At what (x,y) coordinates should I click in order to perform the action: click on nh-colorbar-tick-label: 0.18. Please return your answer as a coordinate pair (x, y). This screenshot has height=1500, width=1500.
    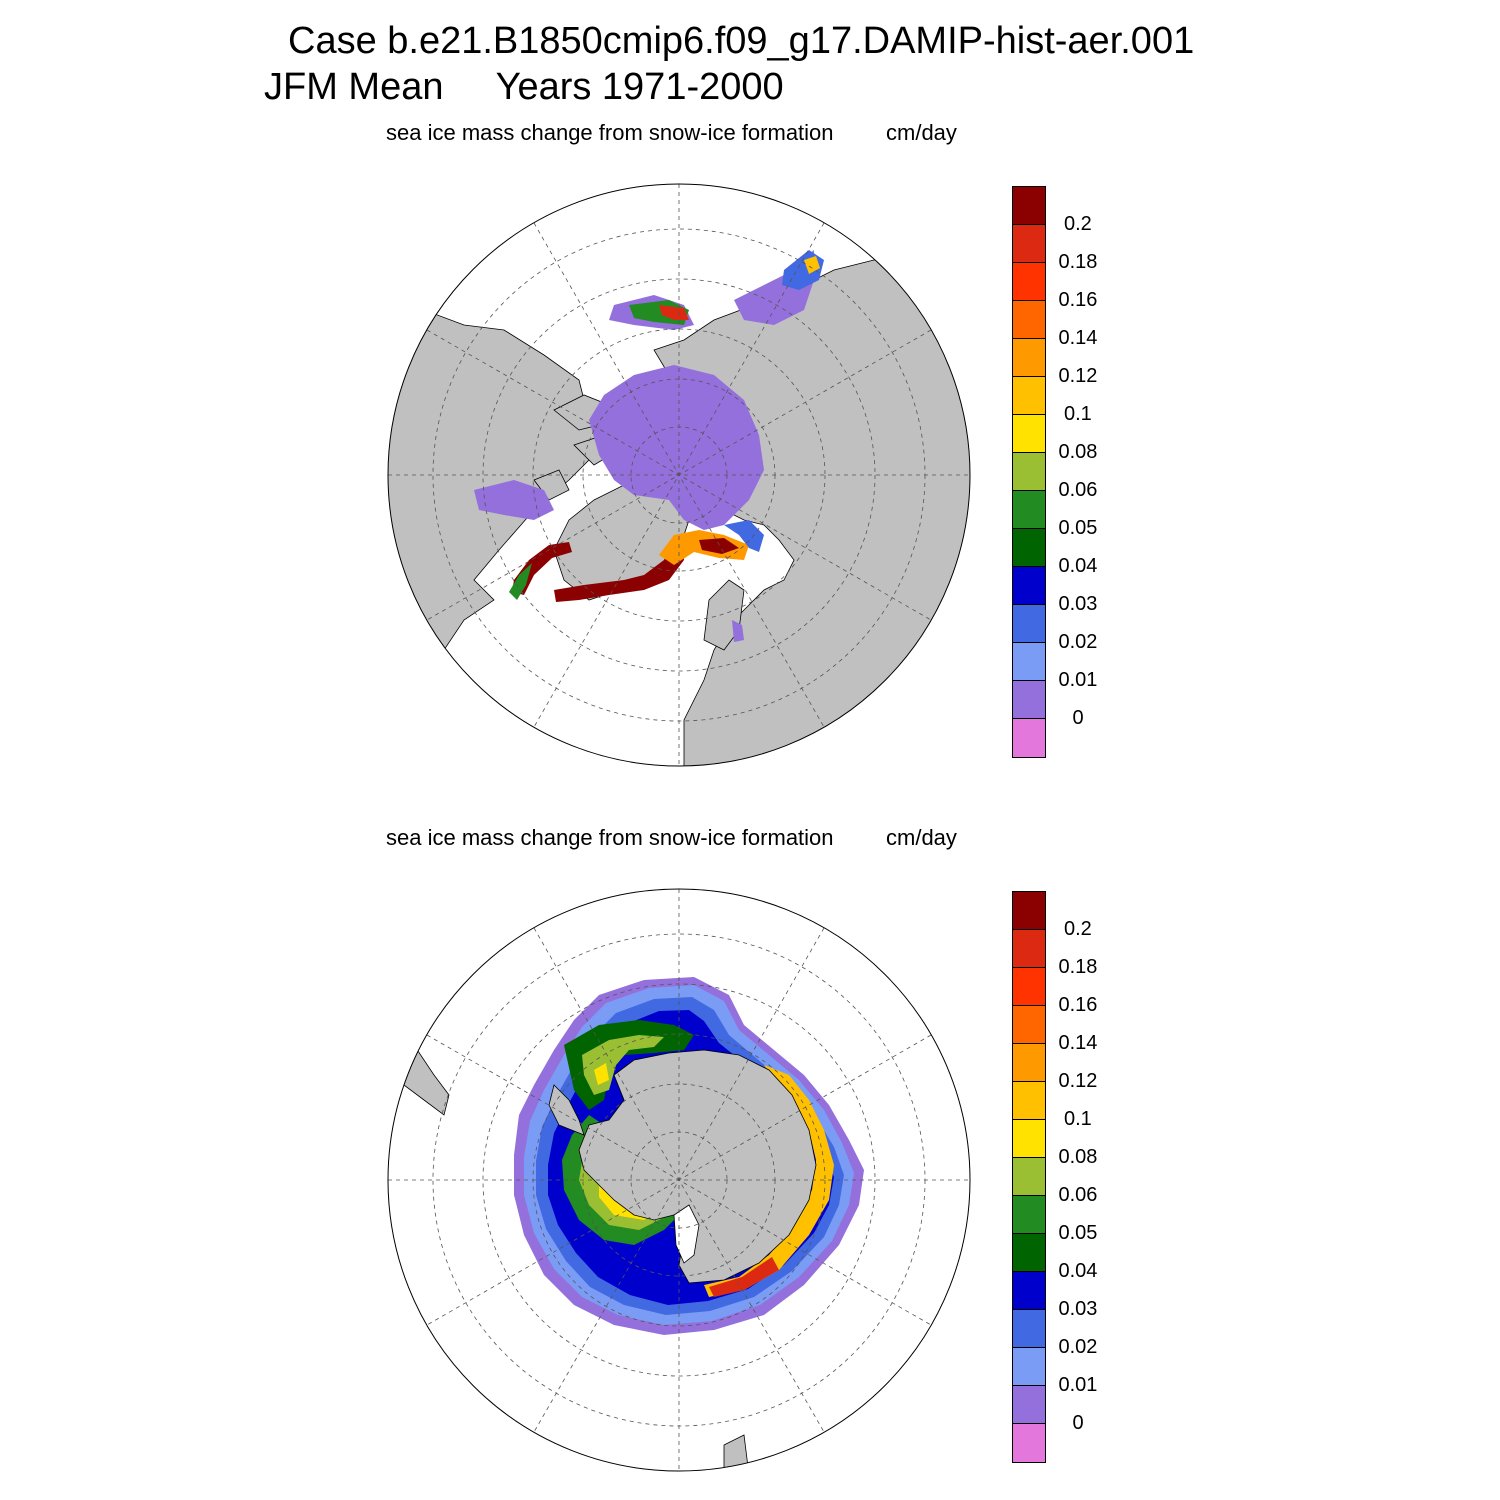
    Looking at the image, I should click on (1078, 262).